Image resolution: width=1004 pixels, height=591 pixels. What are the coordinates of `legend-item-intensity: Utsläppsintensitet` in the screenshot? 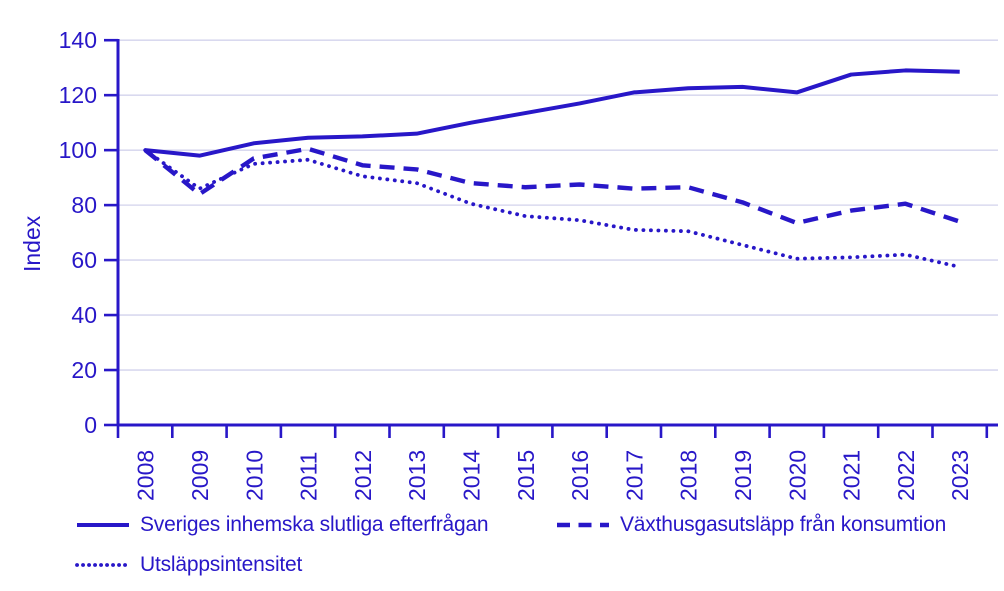 It's located at (188, 565).